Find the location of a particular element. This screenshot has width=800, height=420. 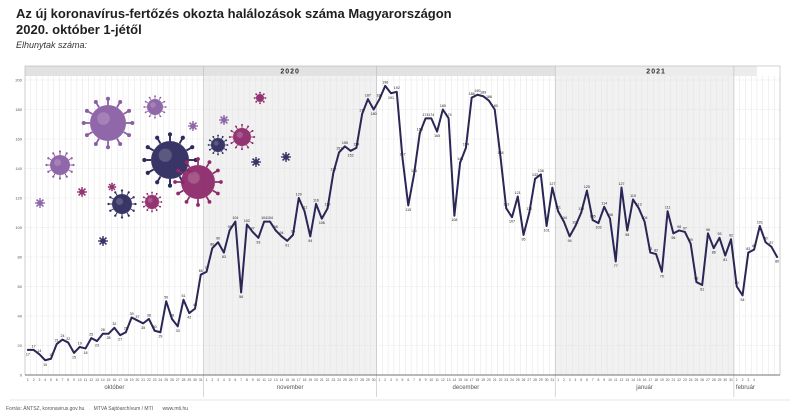

data-label: 23 is located at coordinates (97, 346).